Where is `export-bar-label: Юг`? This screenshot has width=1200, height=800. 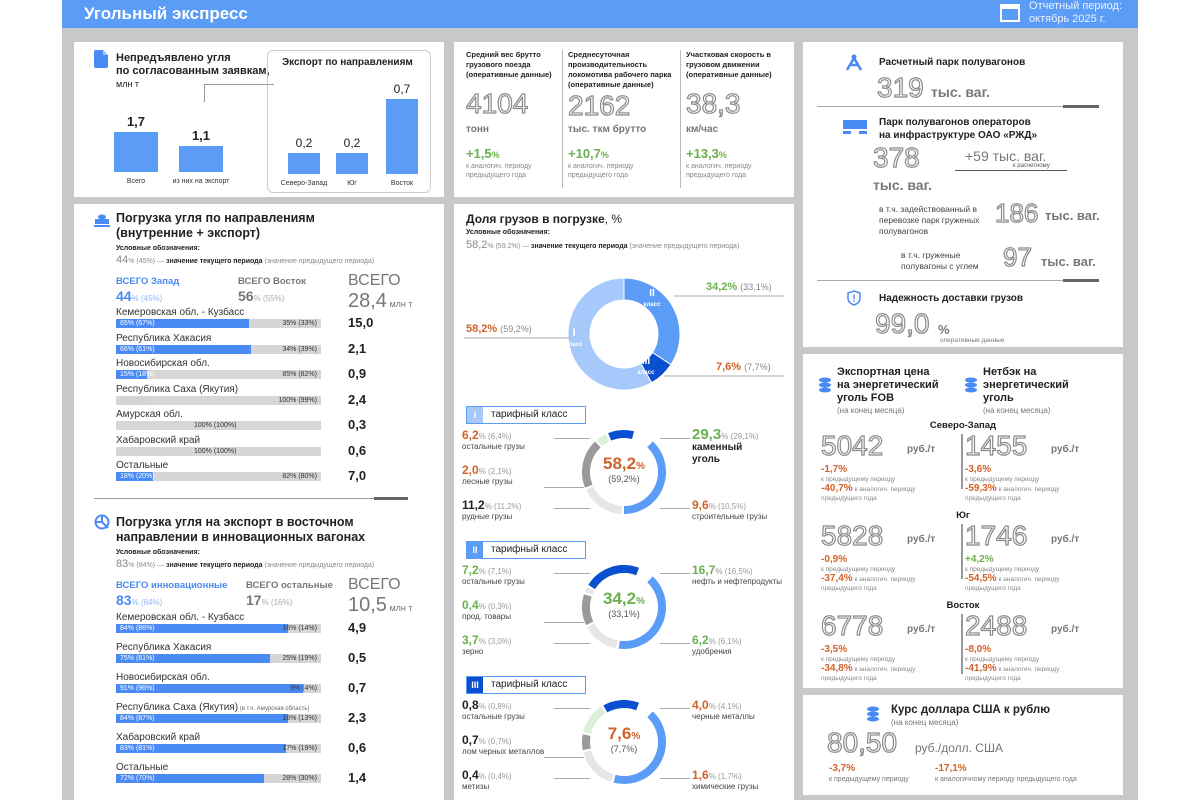
export-bar-label: Юг is located at coordinates (352, 183).